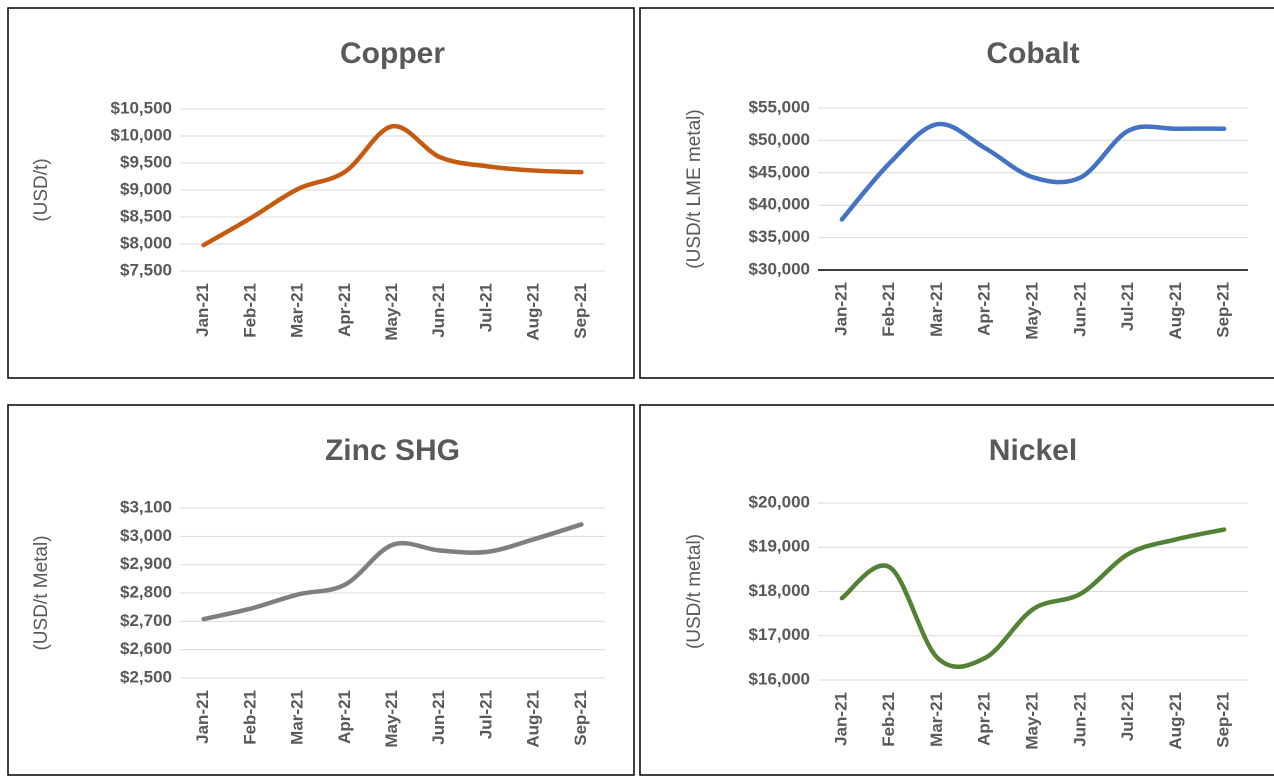  Describe the element at coordinates (779, 204) in the screenshot. I see `y-tick-label: $40,000` at that location.